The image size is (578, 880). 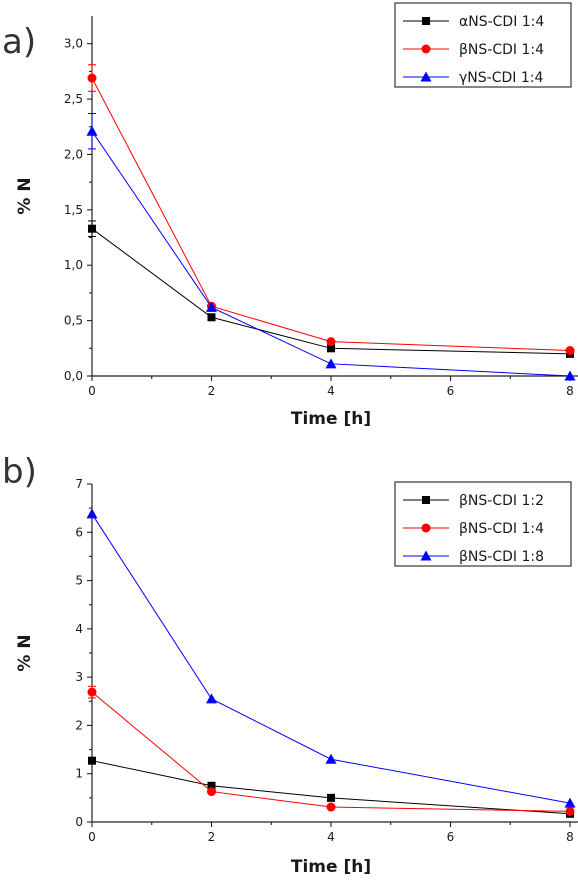 What do you see at coordinates (501, 22) in the screenshot?
I see `legend-label: αNS-CDI 1:4` at bounding box center [501, 22].